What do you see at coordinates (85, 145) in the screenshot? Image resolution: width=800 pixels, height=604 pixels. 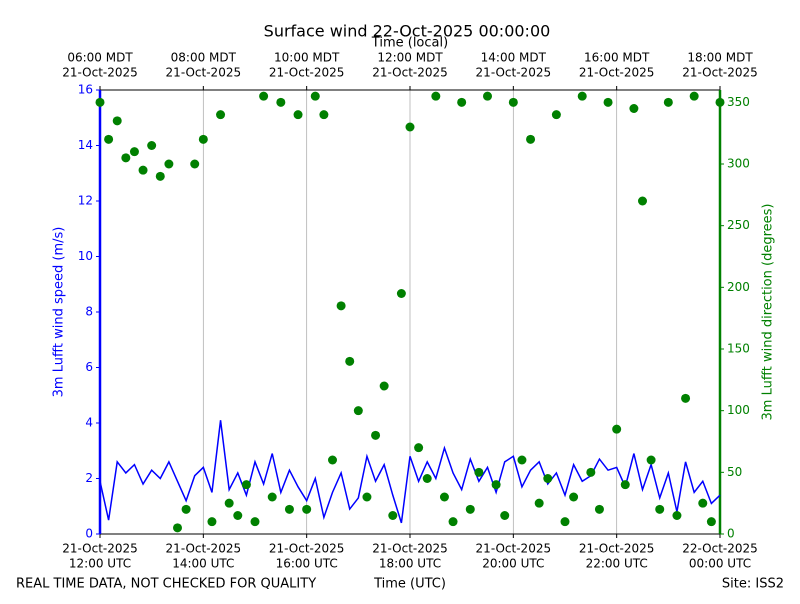 I see `y-tick-label: 14` at bounding box center [85, 145].